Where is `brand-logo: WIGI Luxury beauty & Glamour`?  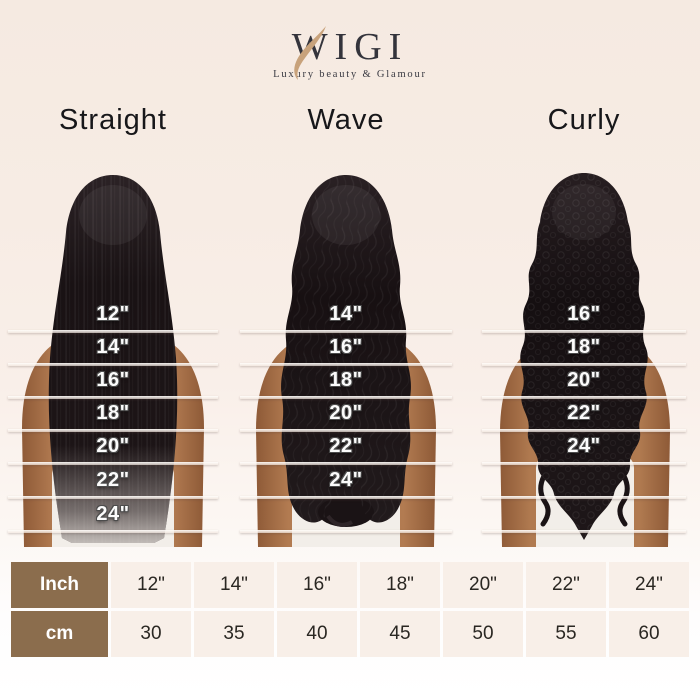 brand-logo: WIGI Luxury beauty & Glamour is located at coordinates (350, 53).